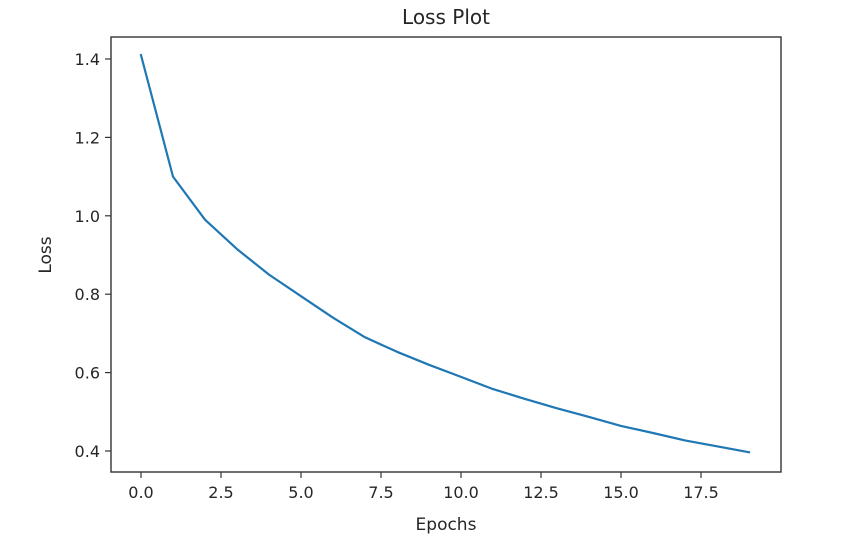 The image size is (844, 548). What do you see at coordinates (87, 373) in the screenshot?
I see `y-tick-label: 0.6` at bounding box center [87, 373].